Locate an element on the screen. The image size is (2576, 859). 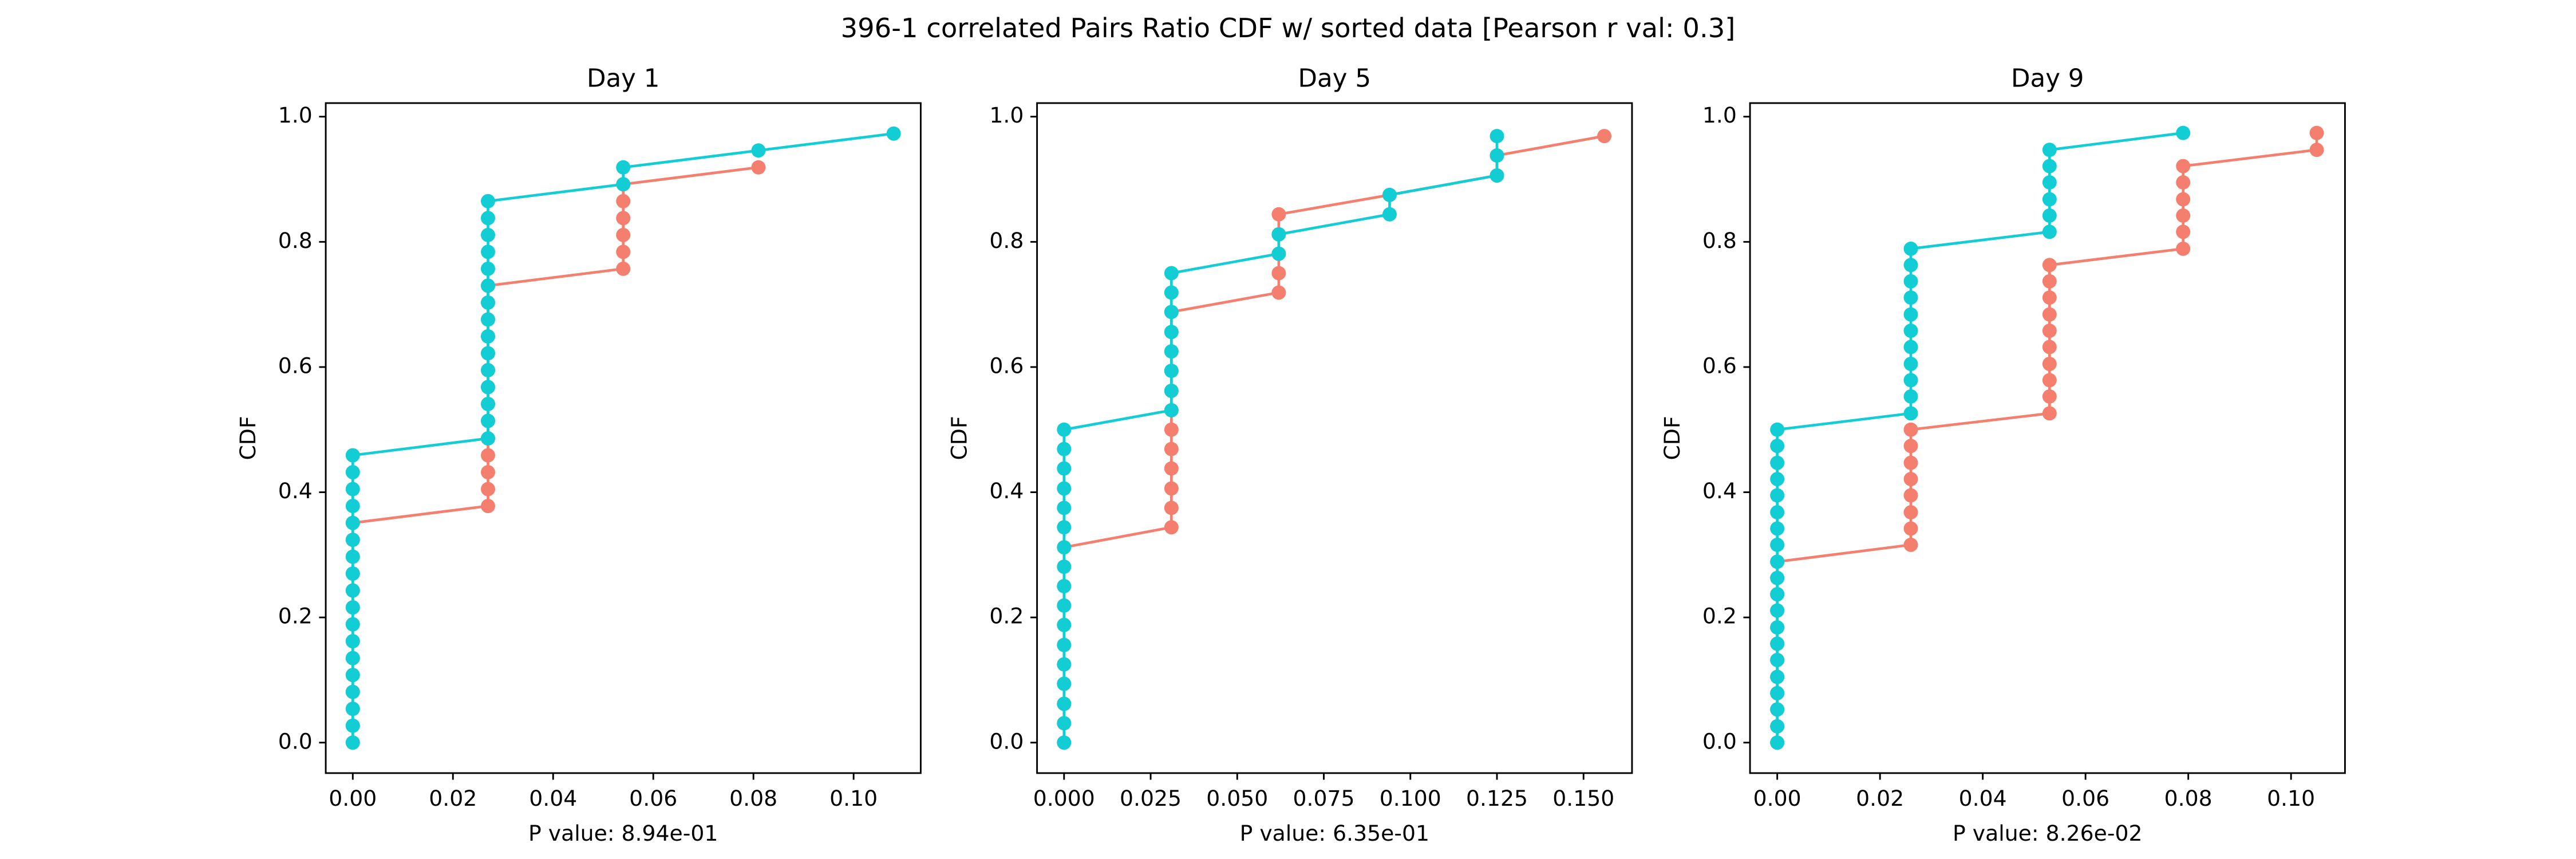
x-tick-label: 0.050 is located at coordinates (1237, 798).